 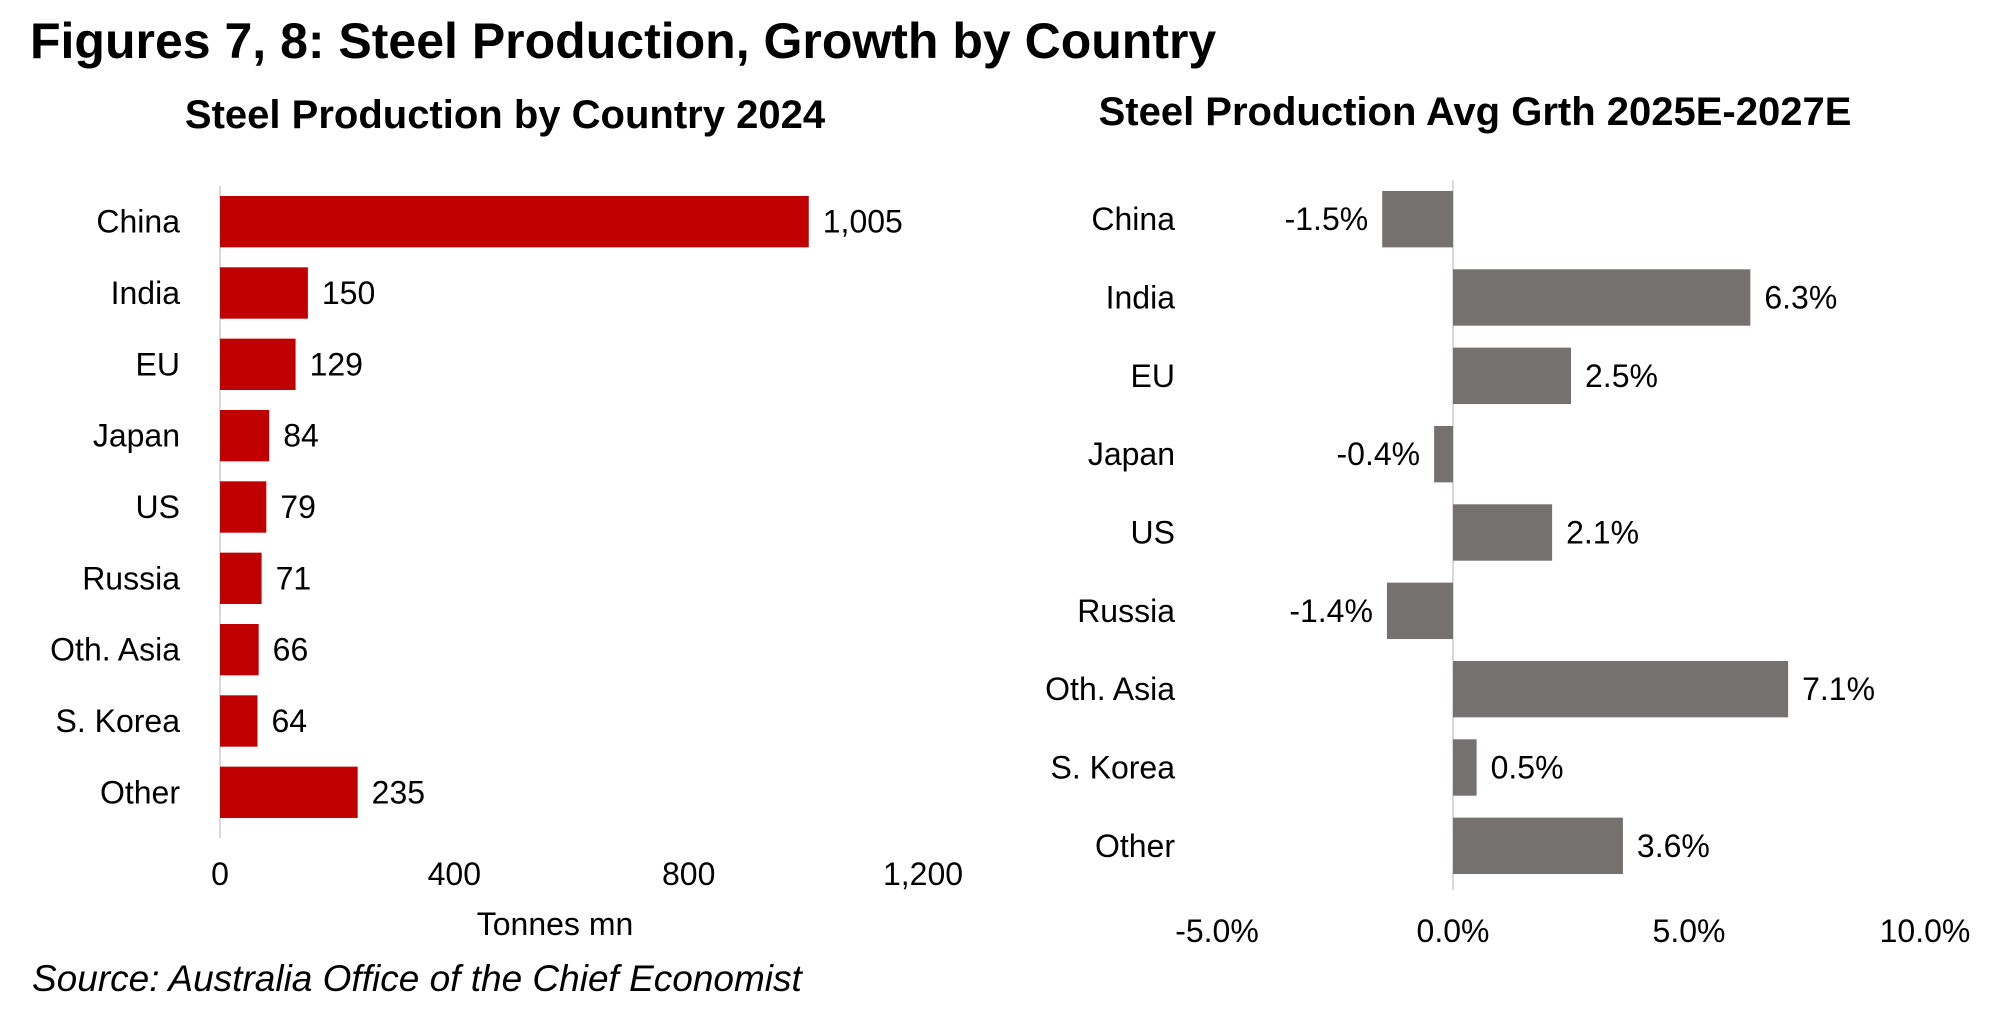 I want to click on x-tick-label: 10.0%, so click(x=1925, y=931).